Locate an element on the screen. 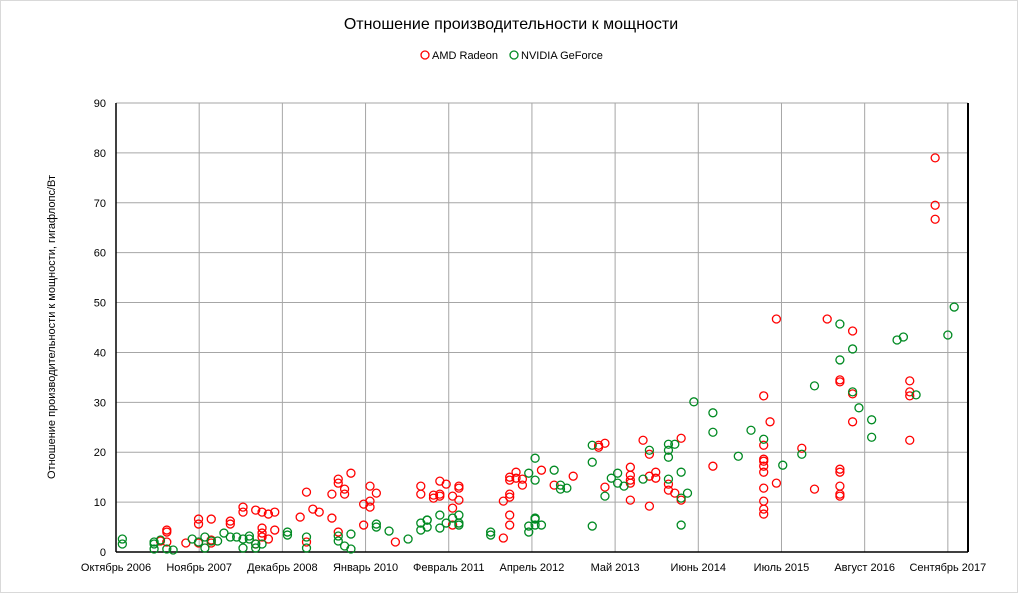 Image resolution: width=1018 pixels, height=599 pixels. y-tick-label: 40 is located at coordinates (100, 353).